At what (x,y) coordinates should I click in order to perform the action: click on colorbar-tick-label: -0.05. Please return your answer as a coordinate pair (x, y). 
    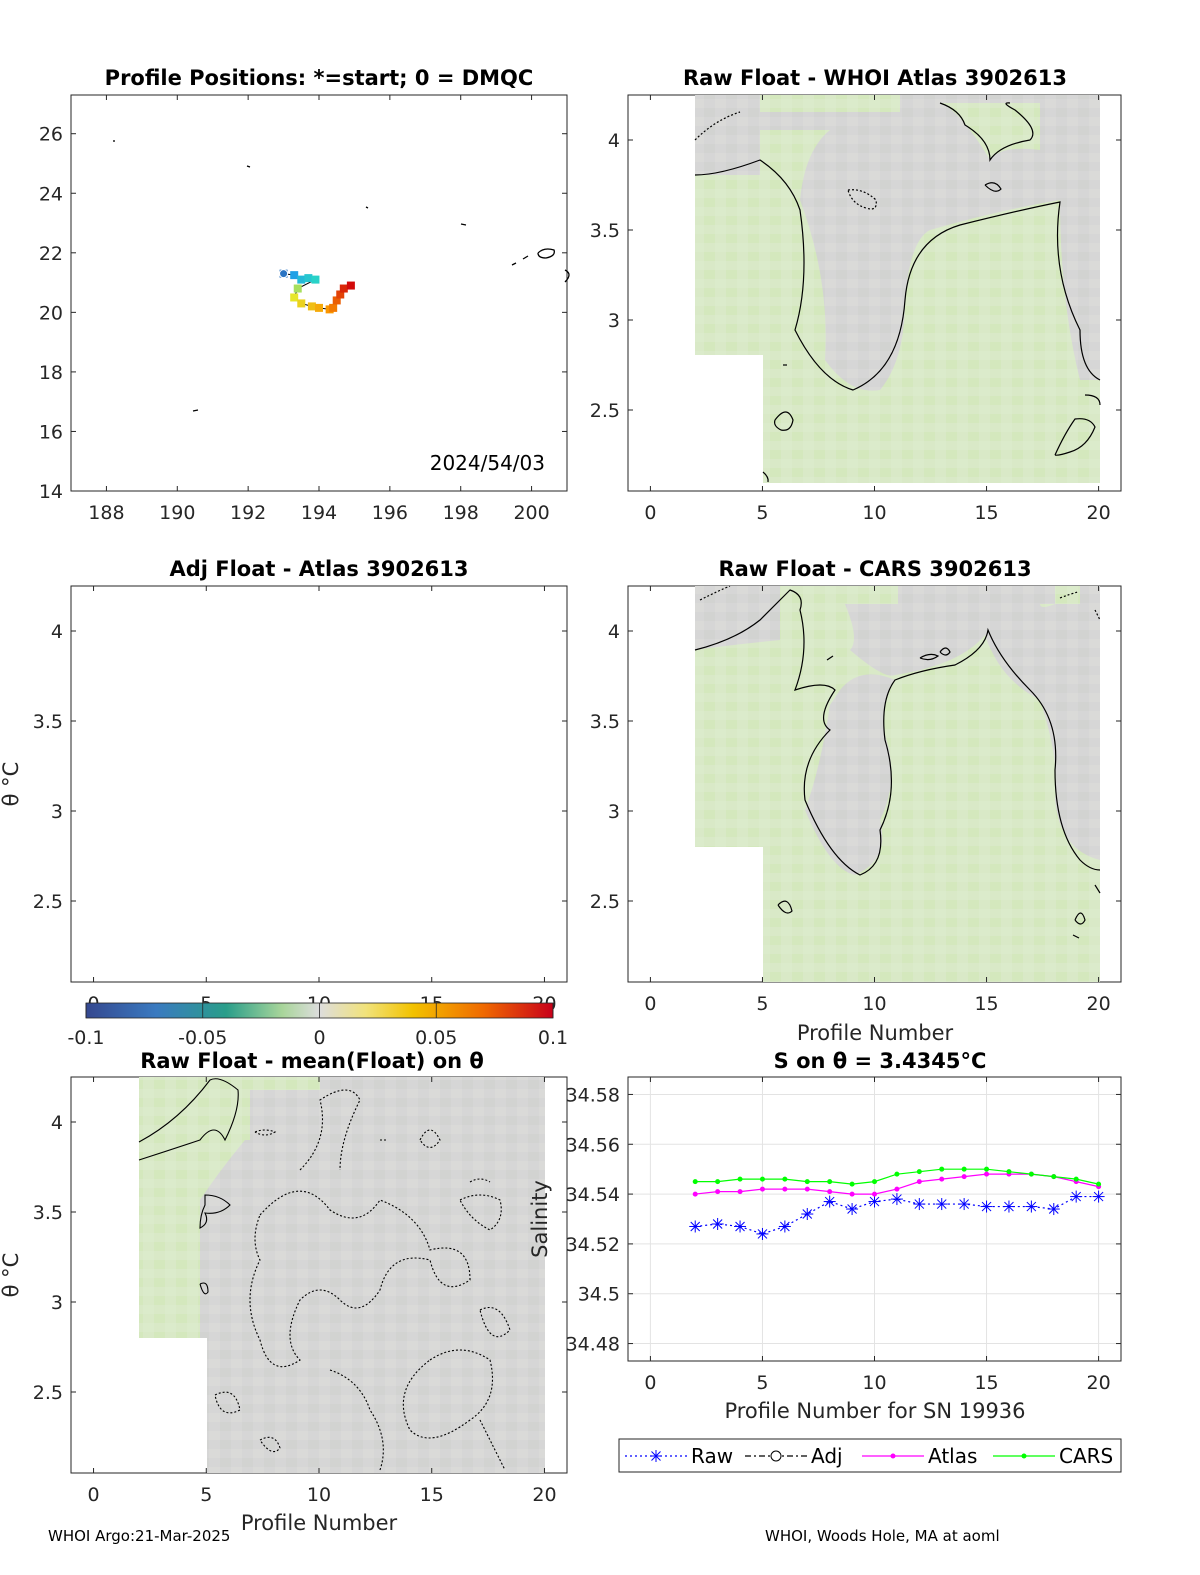
    Looking at the image, I should click on (202, 1038).